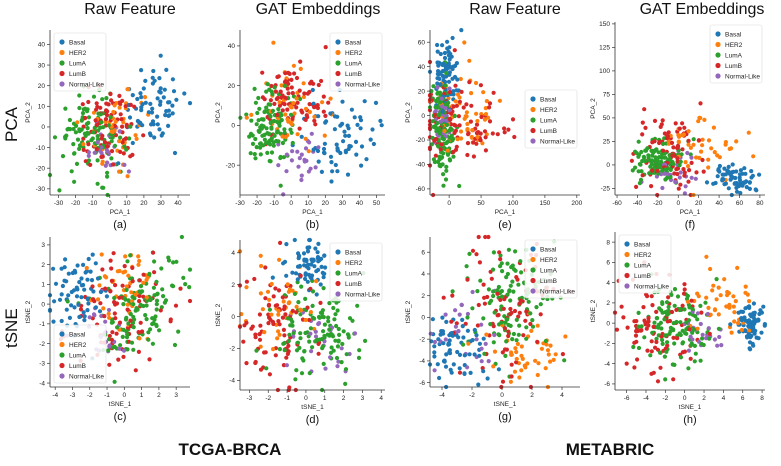  What do you see at coordinates (77, 334) in the screenshot?
I see `legend-label-basal: Basal` at bounding box center [77, 334].